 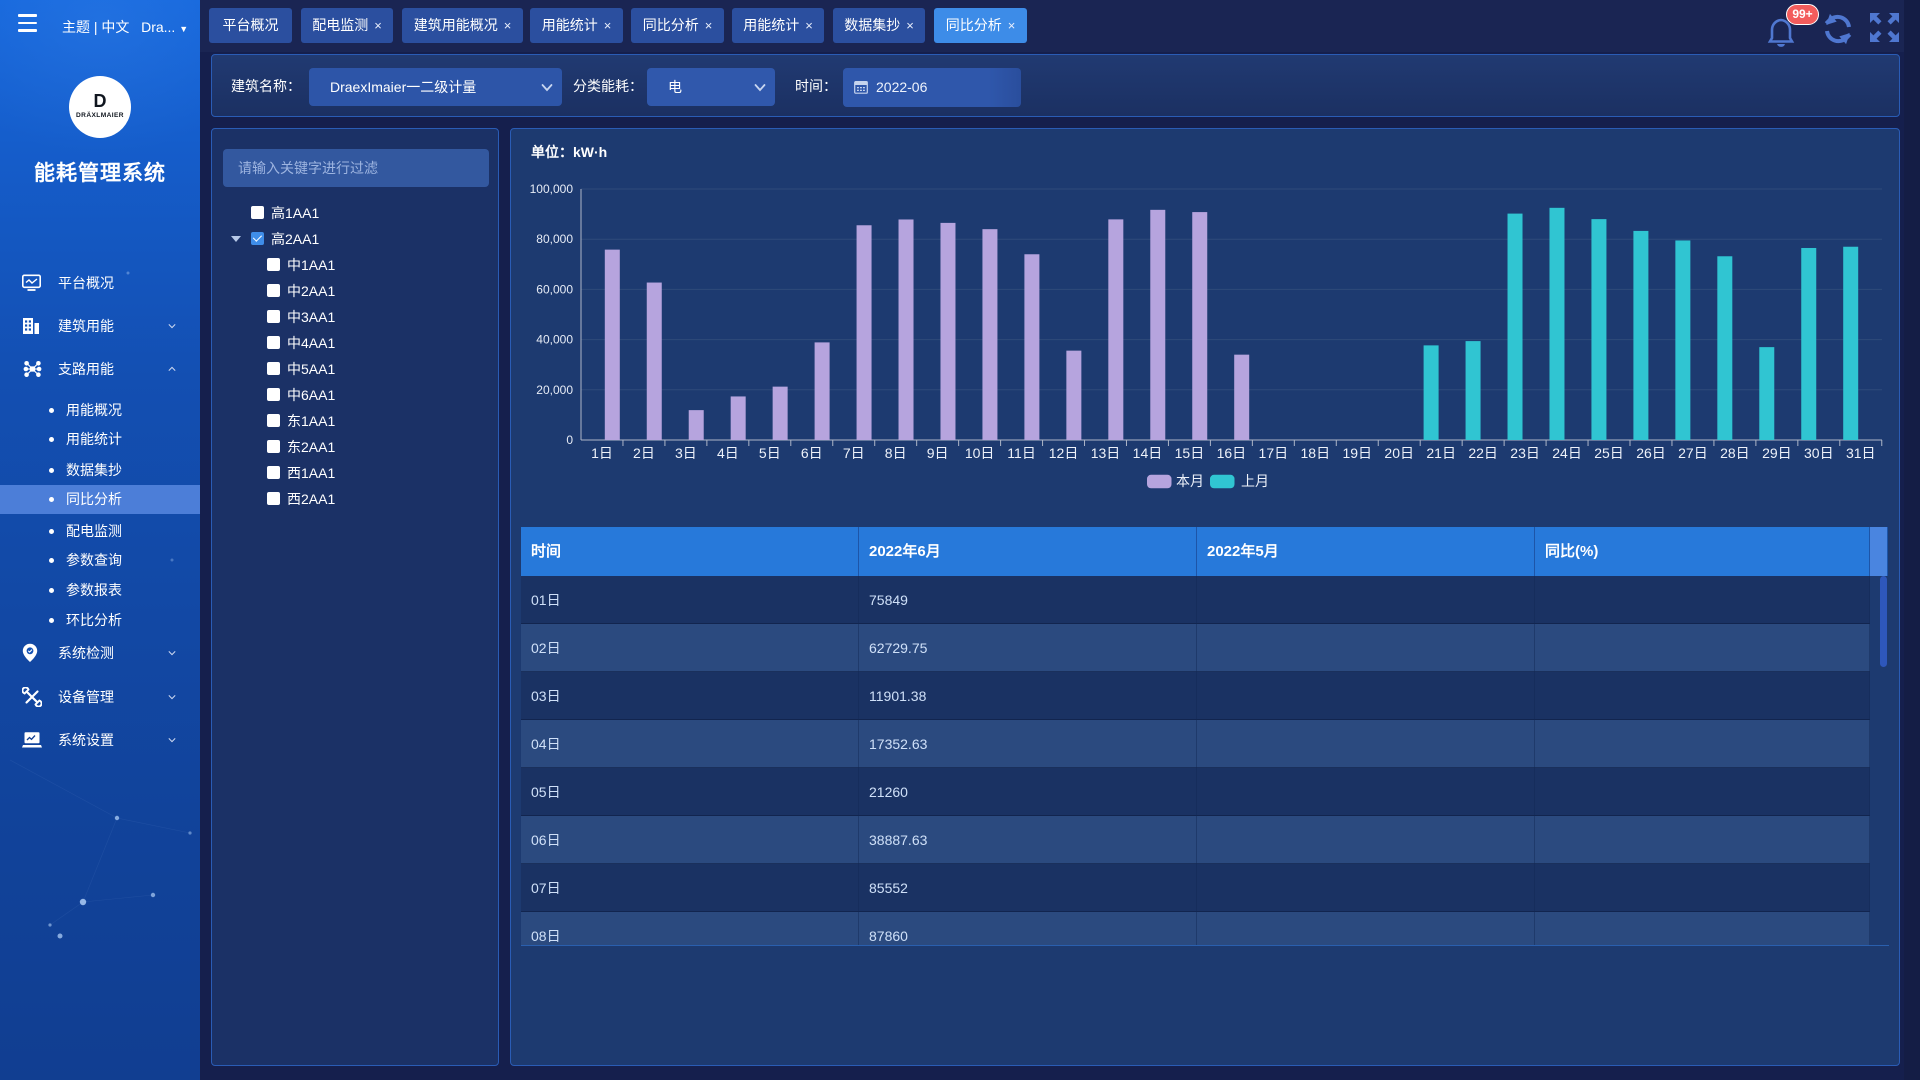 What do you see at coordinates (1232, 453) in the screenshot?
I see `svg-text: 16日` at bounding box center [1232, 453].